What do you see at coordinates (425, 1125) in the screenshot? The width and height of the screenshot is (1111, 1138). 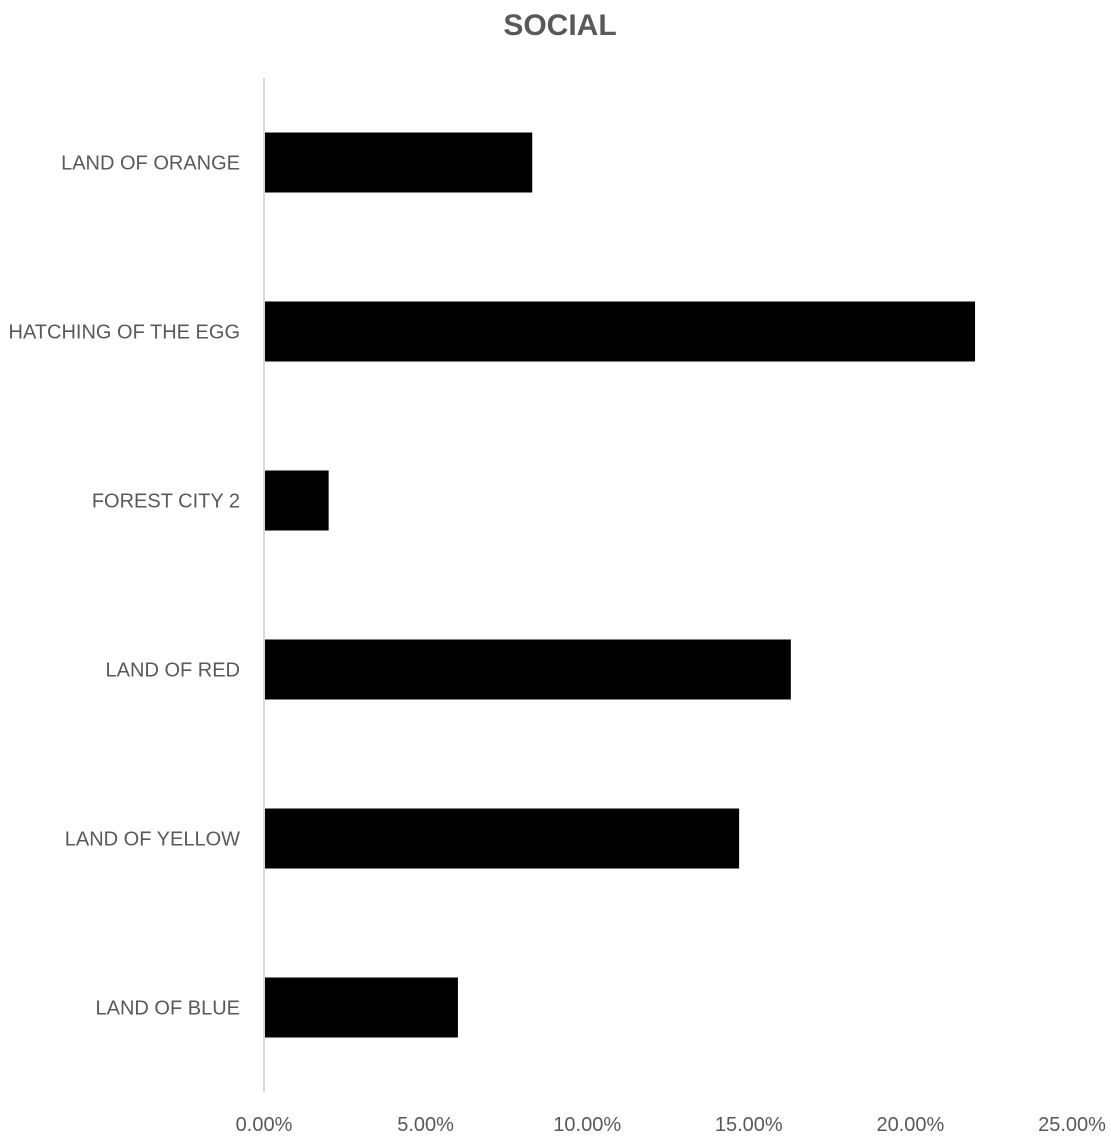 I see `x-tick-label: 5.00%` at bounding box center [425, 1125].